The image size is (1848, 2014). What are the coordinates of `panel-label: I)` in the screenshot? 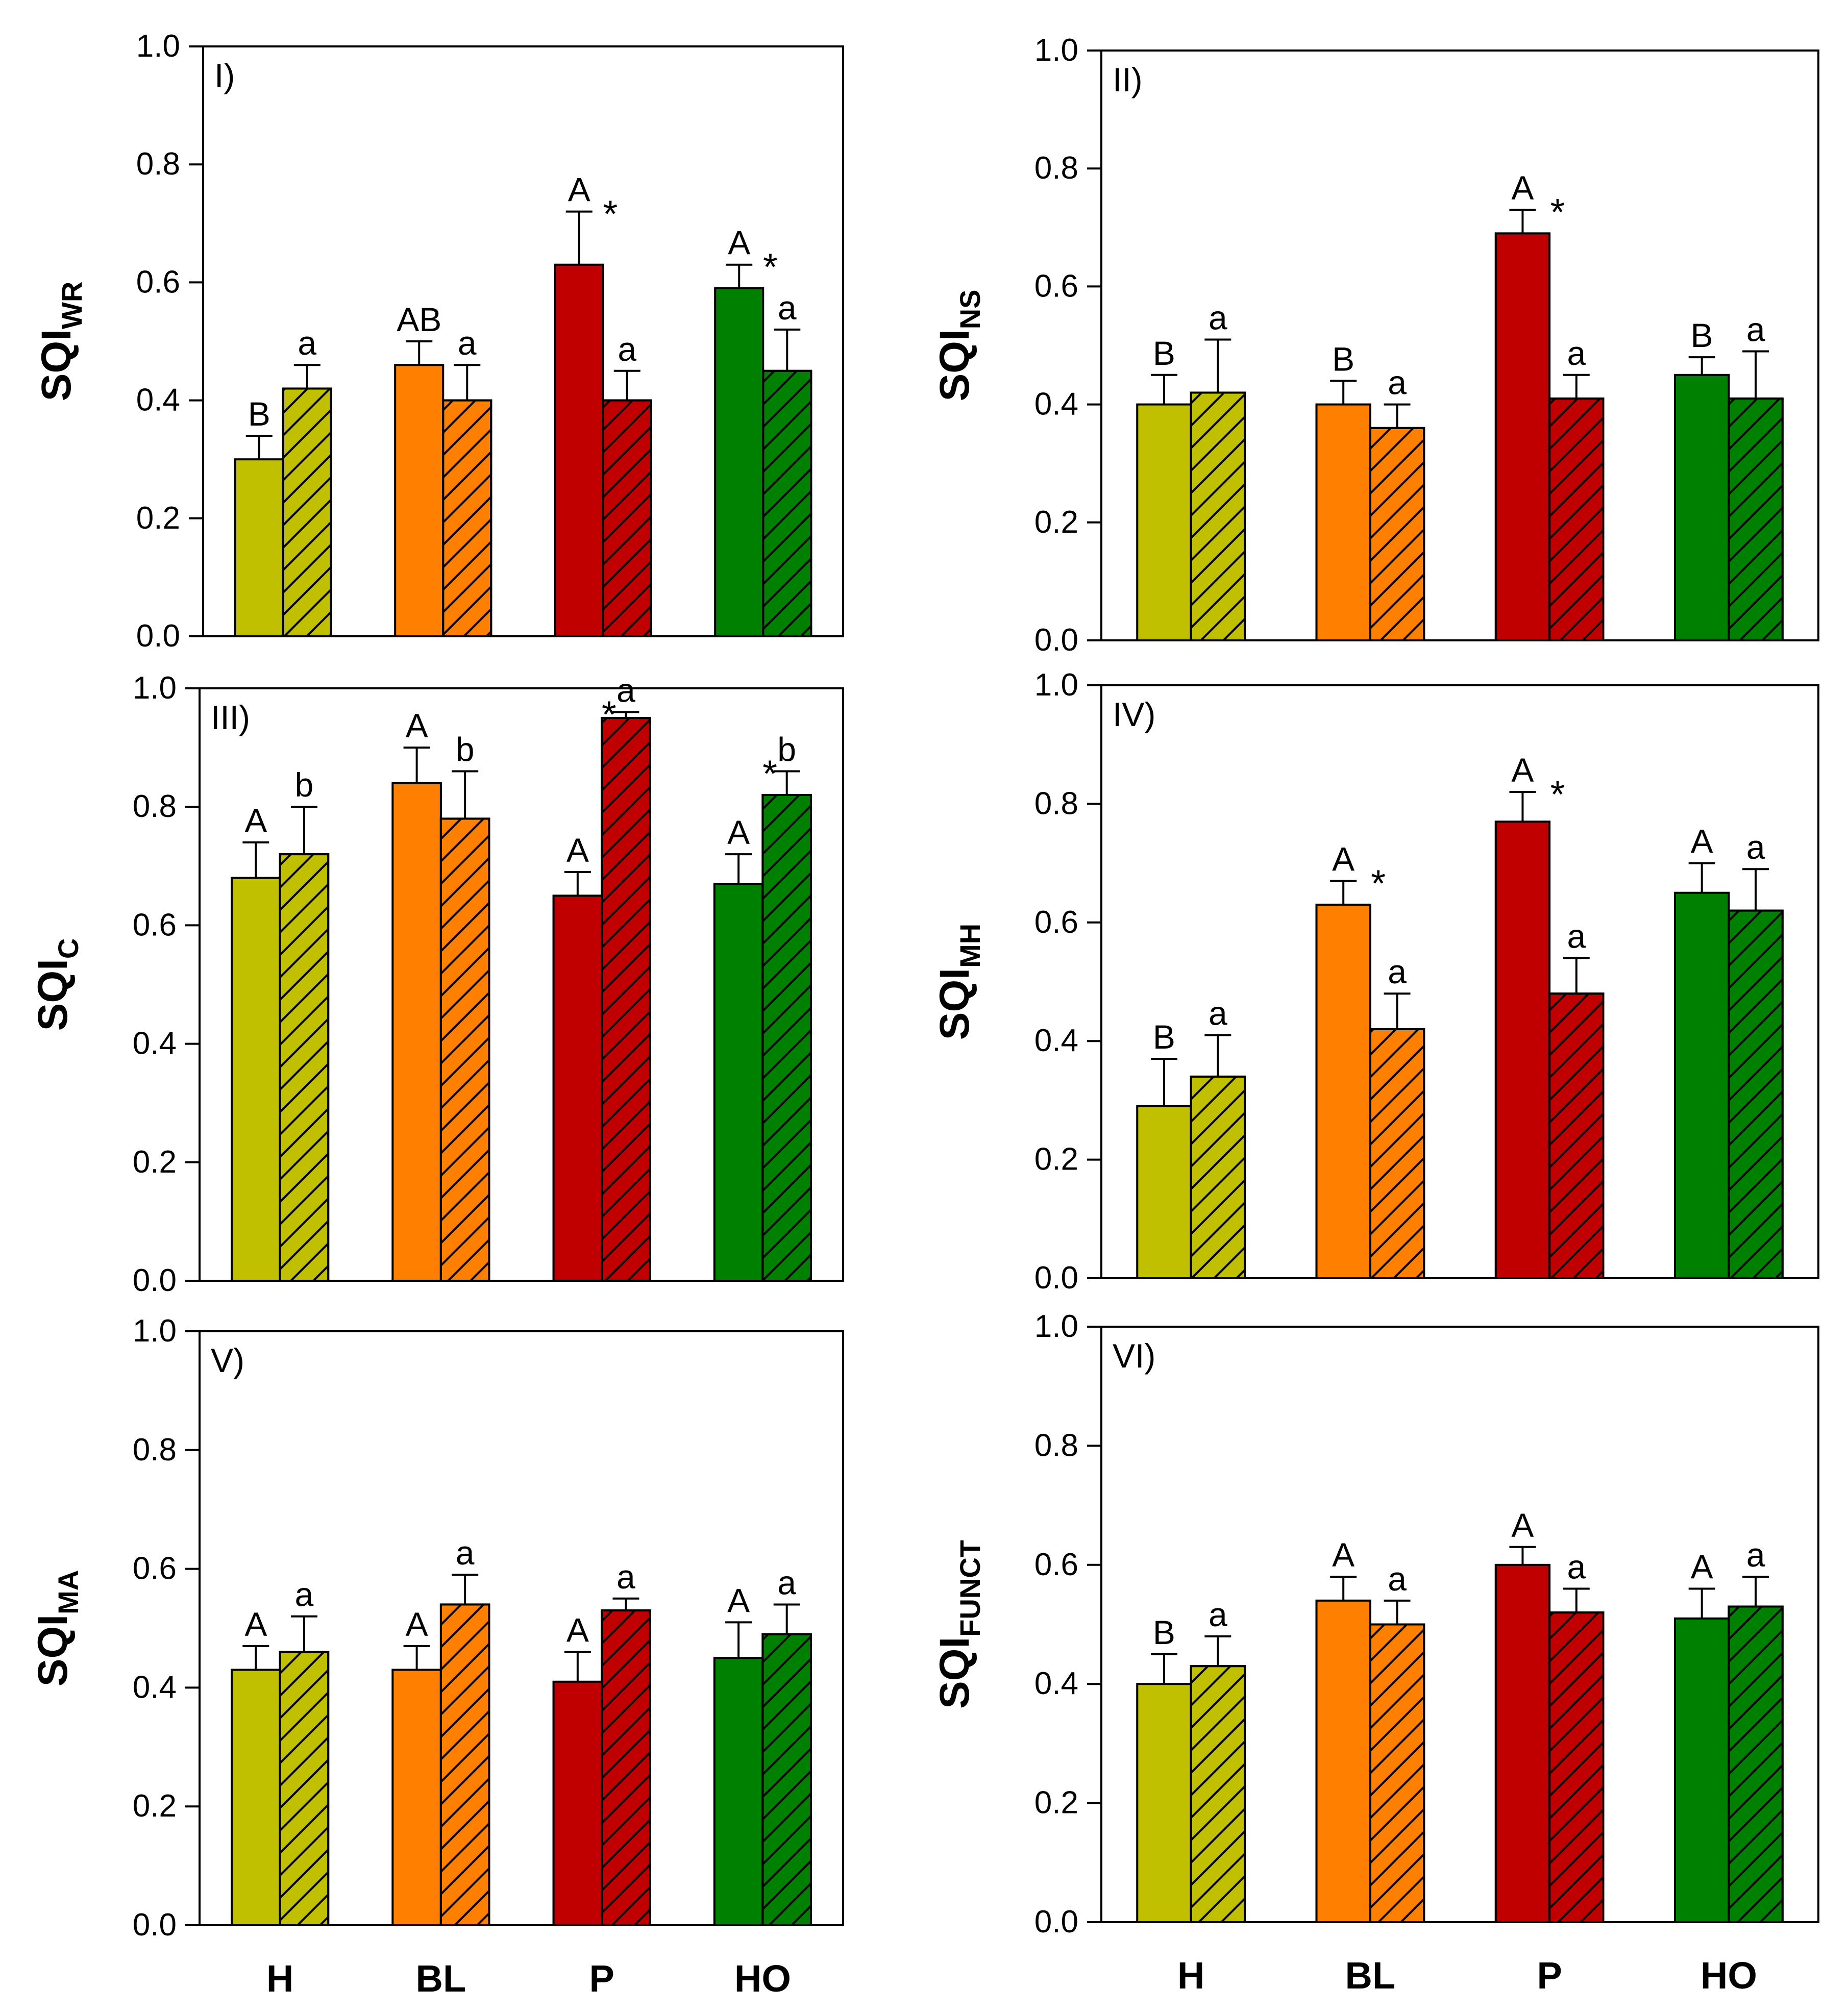 It's located at (224, 76).